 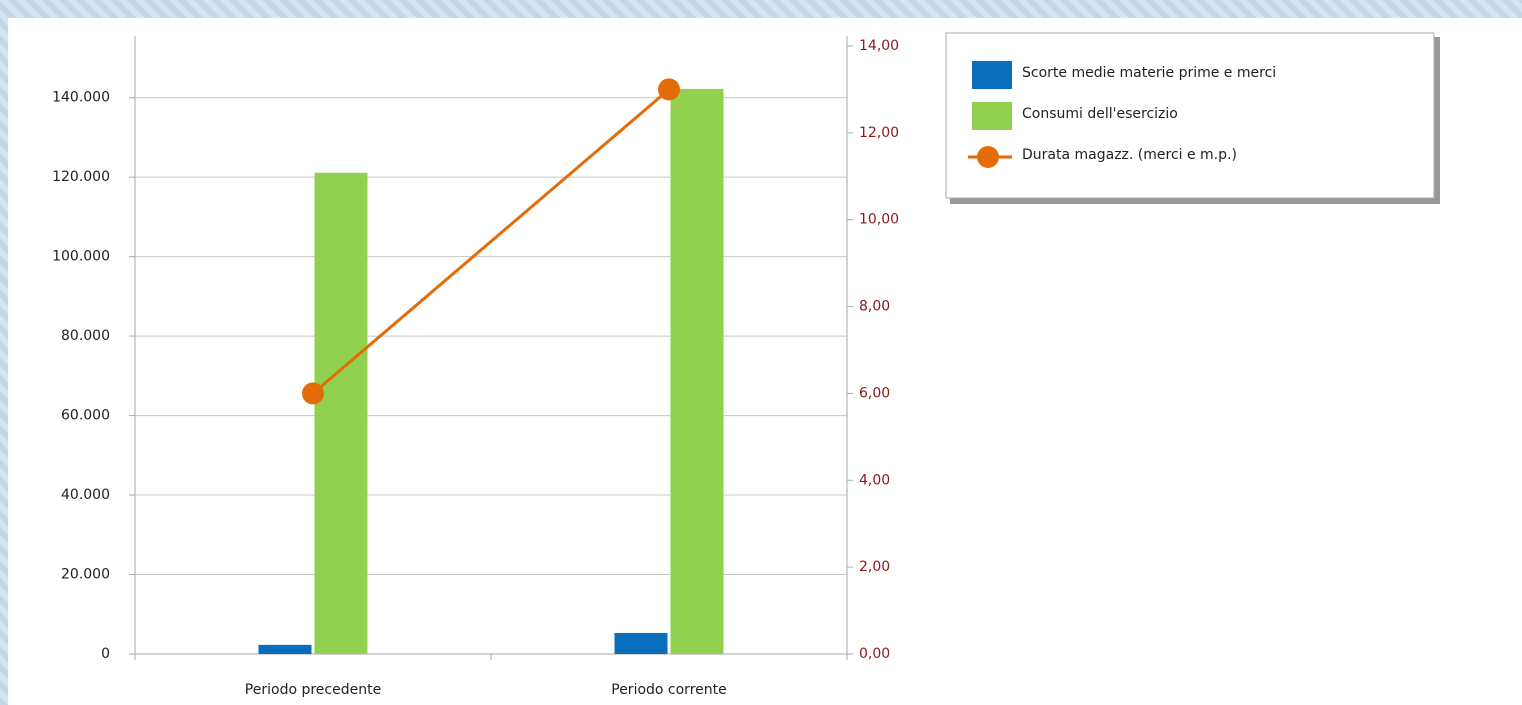 I want to click on x-tick-label: Periodo corrente, so click(x=668, y=690).